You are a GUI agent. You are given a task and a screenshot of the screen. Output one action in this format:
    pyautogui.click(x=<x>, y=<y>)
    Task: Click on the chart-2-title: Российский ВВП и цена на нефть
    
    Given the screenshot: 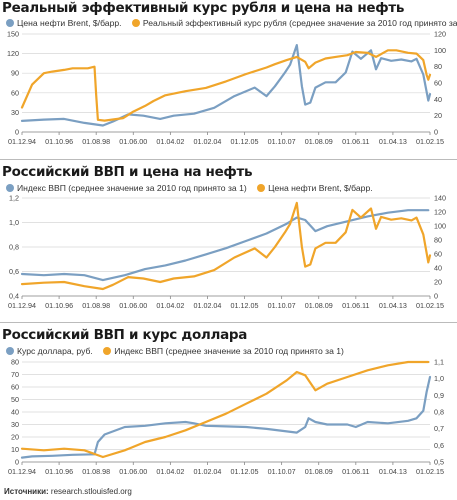 What is the action you would take?
    pyautogui.click(x=127, y=172)
    